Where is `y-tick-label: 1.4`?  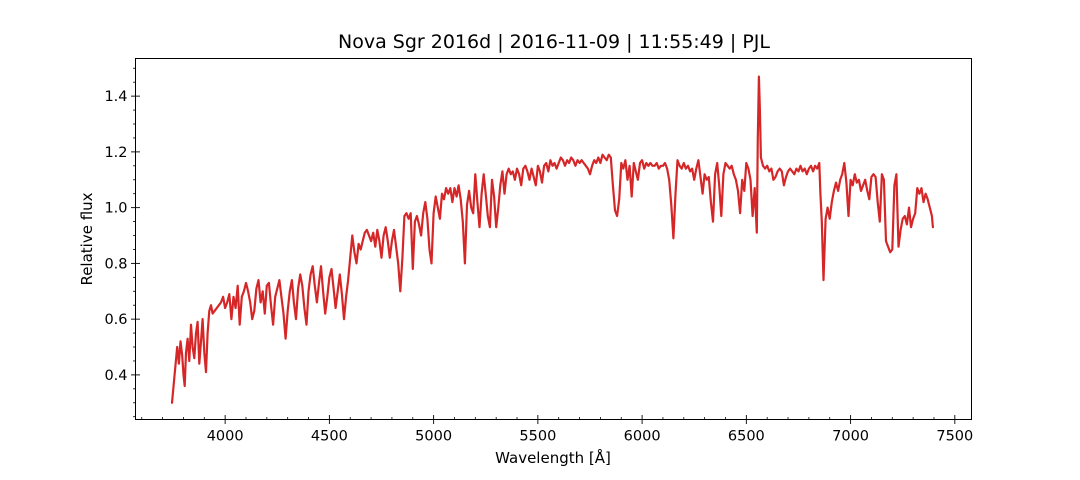
y-tick-label: 1.4 is located at coordinates (115, 97).